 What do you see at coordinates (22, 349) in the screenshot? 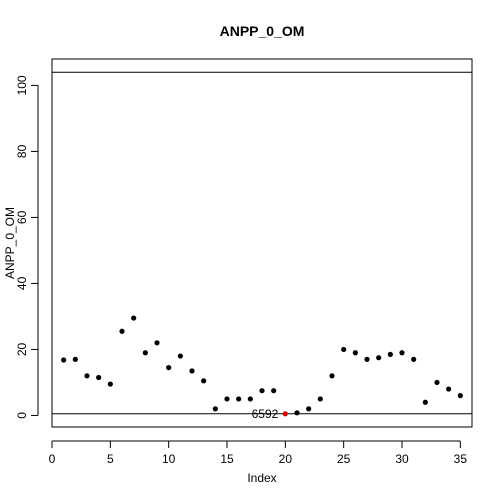
I see `y-tick-label: 20` at bounding box center [22, 349].